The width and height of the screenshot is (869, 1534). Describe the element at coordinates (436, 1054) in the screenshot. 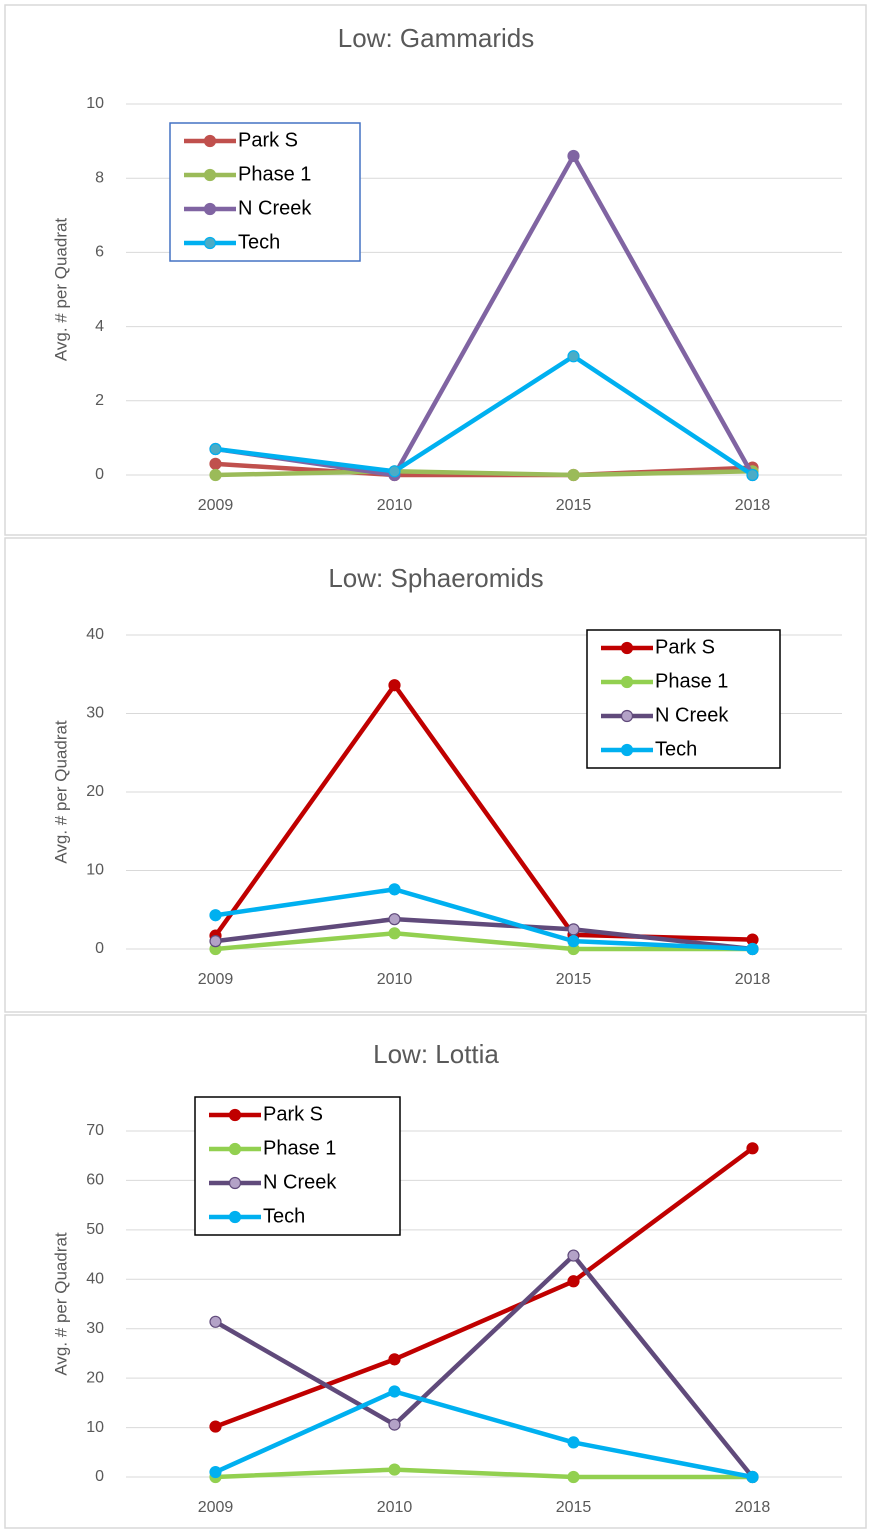

I see `chart-title: Low: Lottia` at that location.